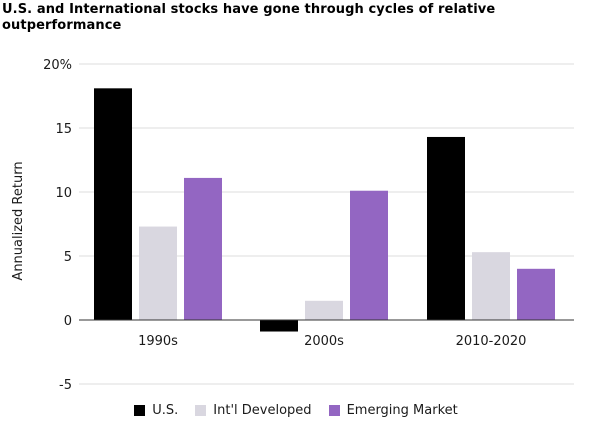 The width and height of the screenshot is (592, 431). What do you see at coordinates (57, 225) in the screenshot?
I see `y-tick-labels: -5 0 5 10 15 20%` at bounding box center [57, 225].